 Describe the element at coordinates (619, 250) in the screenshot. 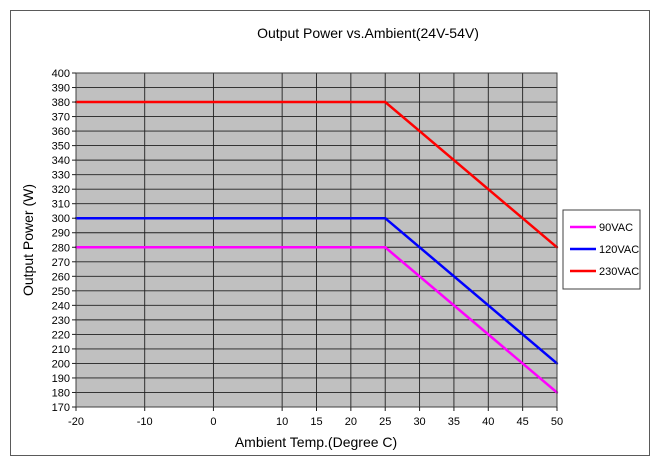

I see `legend-label-120vac: 120VAC` at that location.